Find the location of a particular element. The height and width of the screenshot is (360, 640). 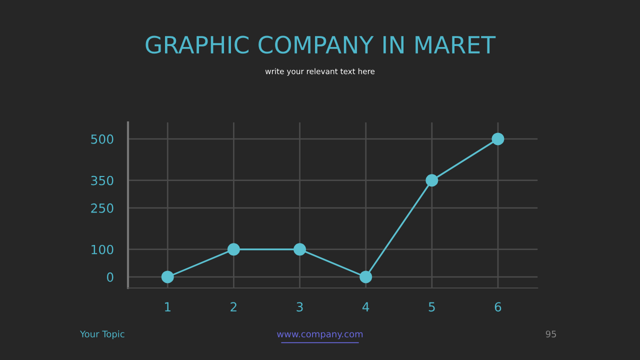

x-tick-label: 1 is located at coordinates (167, 307).